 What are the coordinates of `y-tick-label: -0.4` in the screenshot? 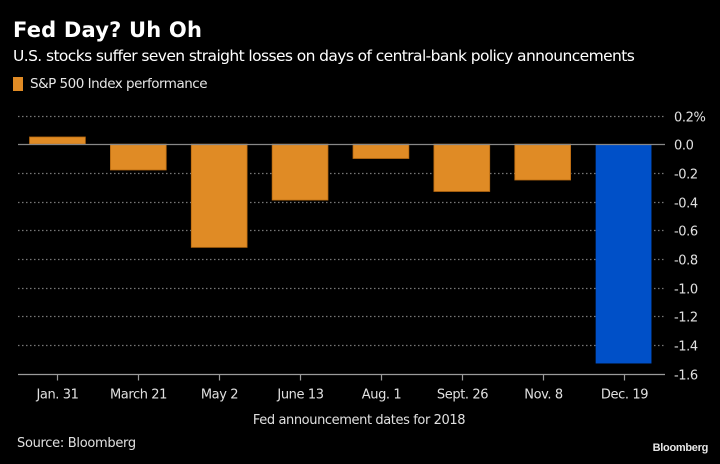 It's located at (686, 204).